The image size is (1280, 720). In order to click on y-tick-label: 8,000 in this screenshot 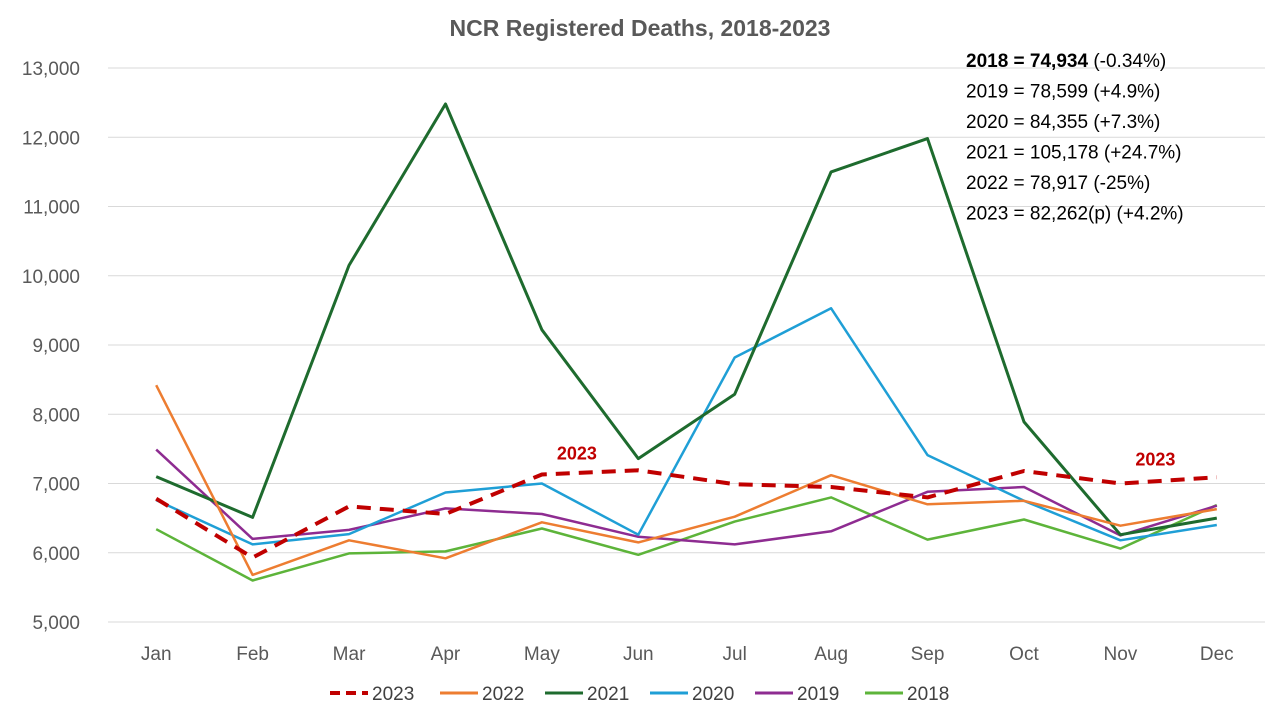, I will do `click(56, 415)`.